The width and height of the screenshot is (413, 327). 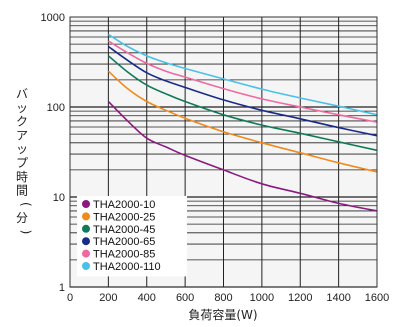 What do you see at coordinates (22, 122) in the screenshot?
I see `y-axis-title-char: ク` at bounding box center [22, 122].